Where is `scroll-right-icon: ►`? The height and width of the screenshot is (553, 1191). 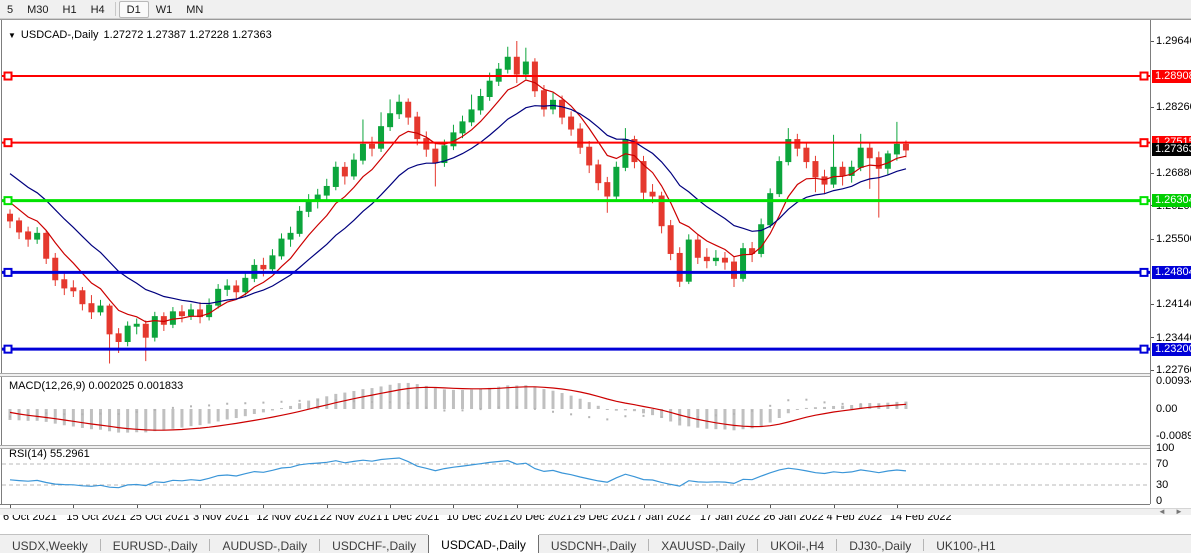
scroll-right-icon: ► is located at coordinates (1179, 511).